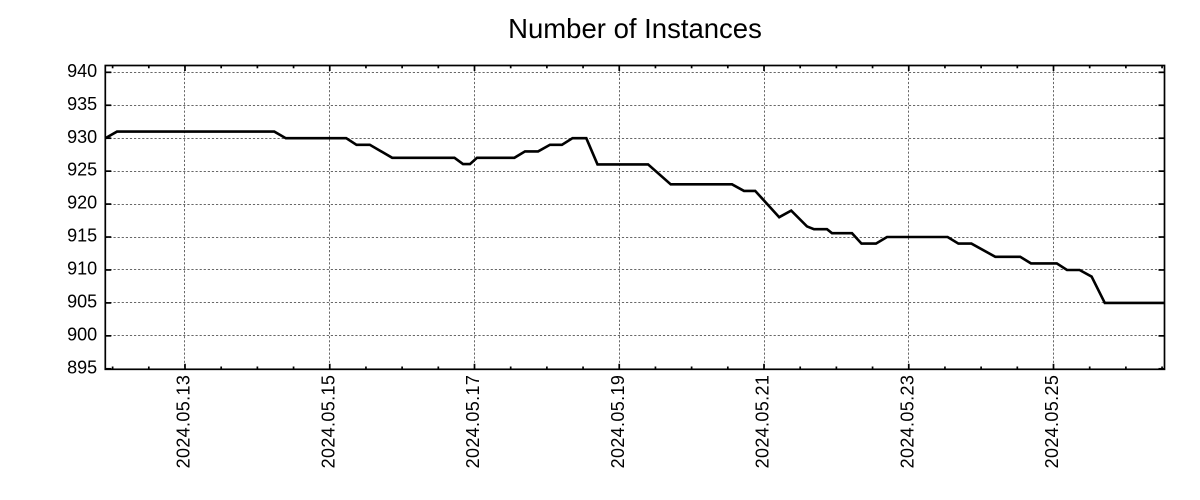 Image resolution: width=1200 pixels, height=500 pixels. Describe the element at coordinates (82, 236) in the screenshot. I see `svg-text: 915` at that location.